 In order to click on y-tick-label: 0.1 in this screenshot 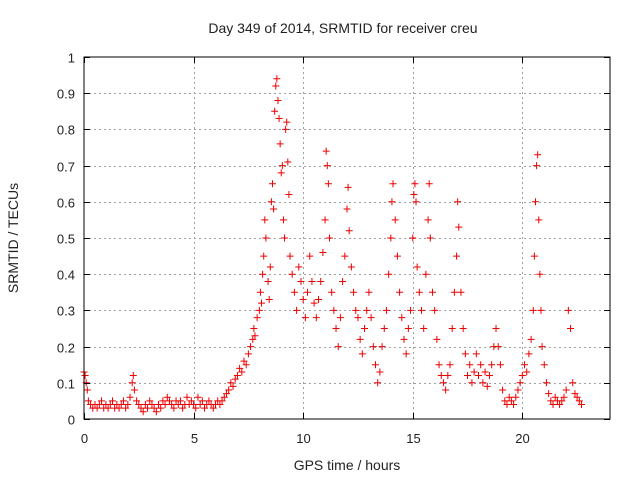, I will do `click(66, 384)`.